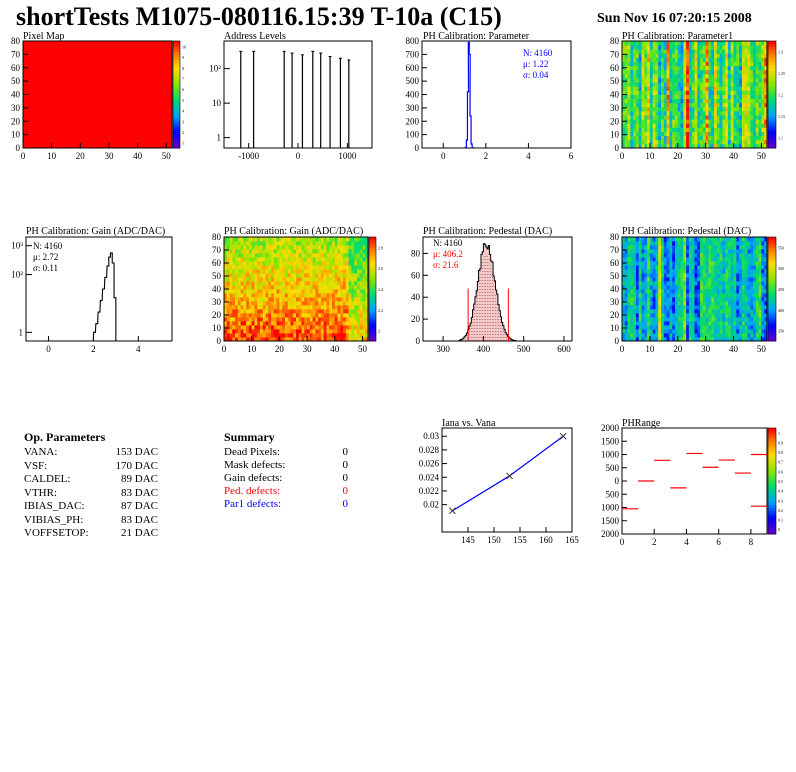  Describe the element at coordinates (615, 135) in the screenshot. I see `y-tick-label: 10` at that location.